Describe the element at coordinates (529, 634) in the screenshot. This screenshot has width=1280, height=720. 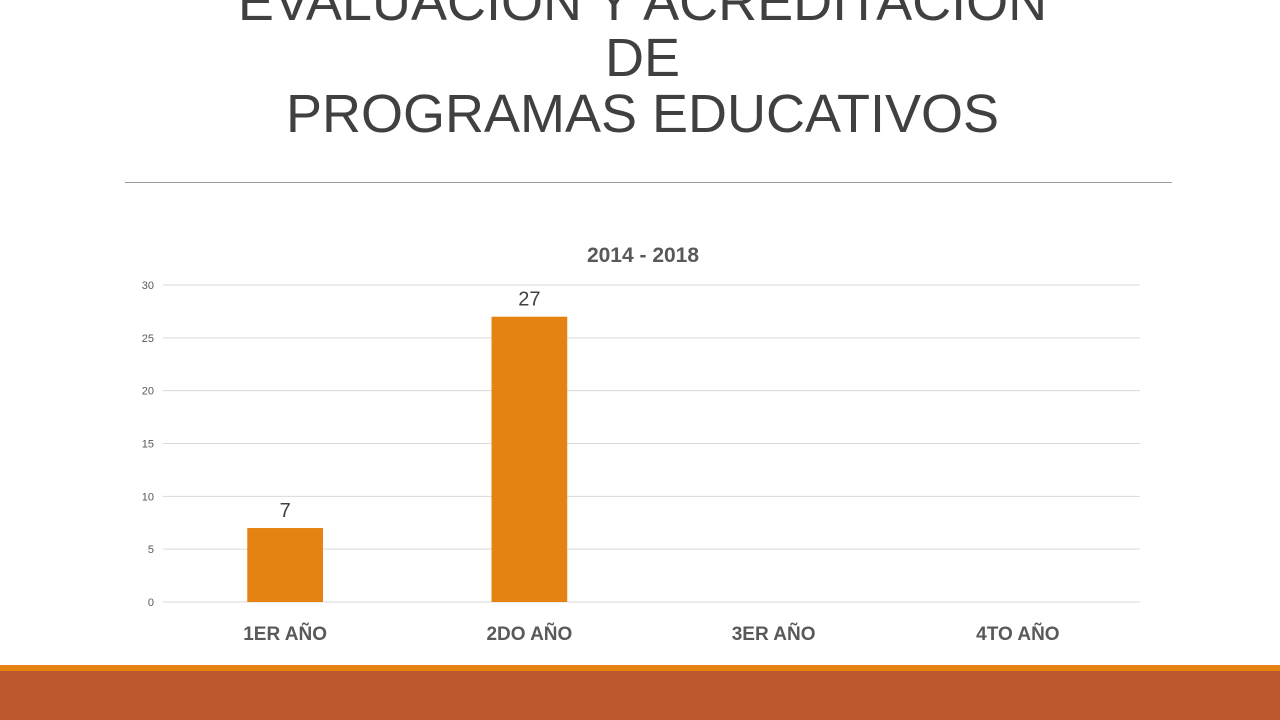
I see `x-tick-label: 2DO AÑO` at that location.